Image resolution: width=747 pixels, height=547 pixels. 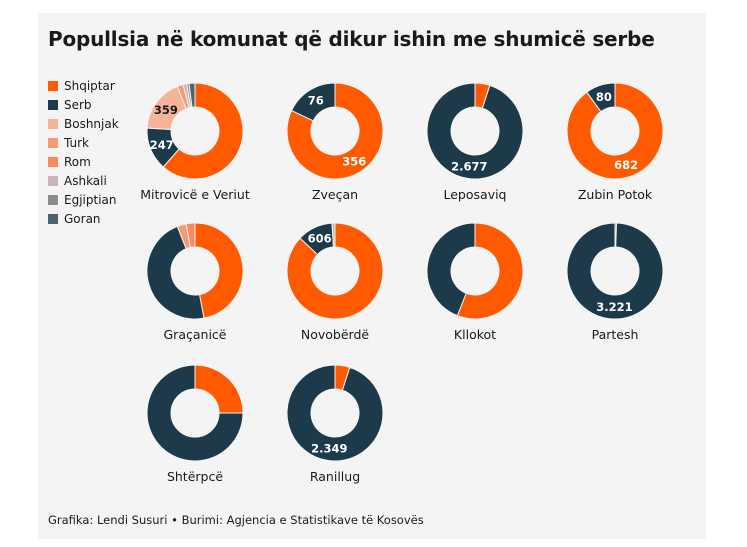 I want to click on legend-label: Shqiptar, so click(x=89, y=85).